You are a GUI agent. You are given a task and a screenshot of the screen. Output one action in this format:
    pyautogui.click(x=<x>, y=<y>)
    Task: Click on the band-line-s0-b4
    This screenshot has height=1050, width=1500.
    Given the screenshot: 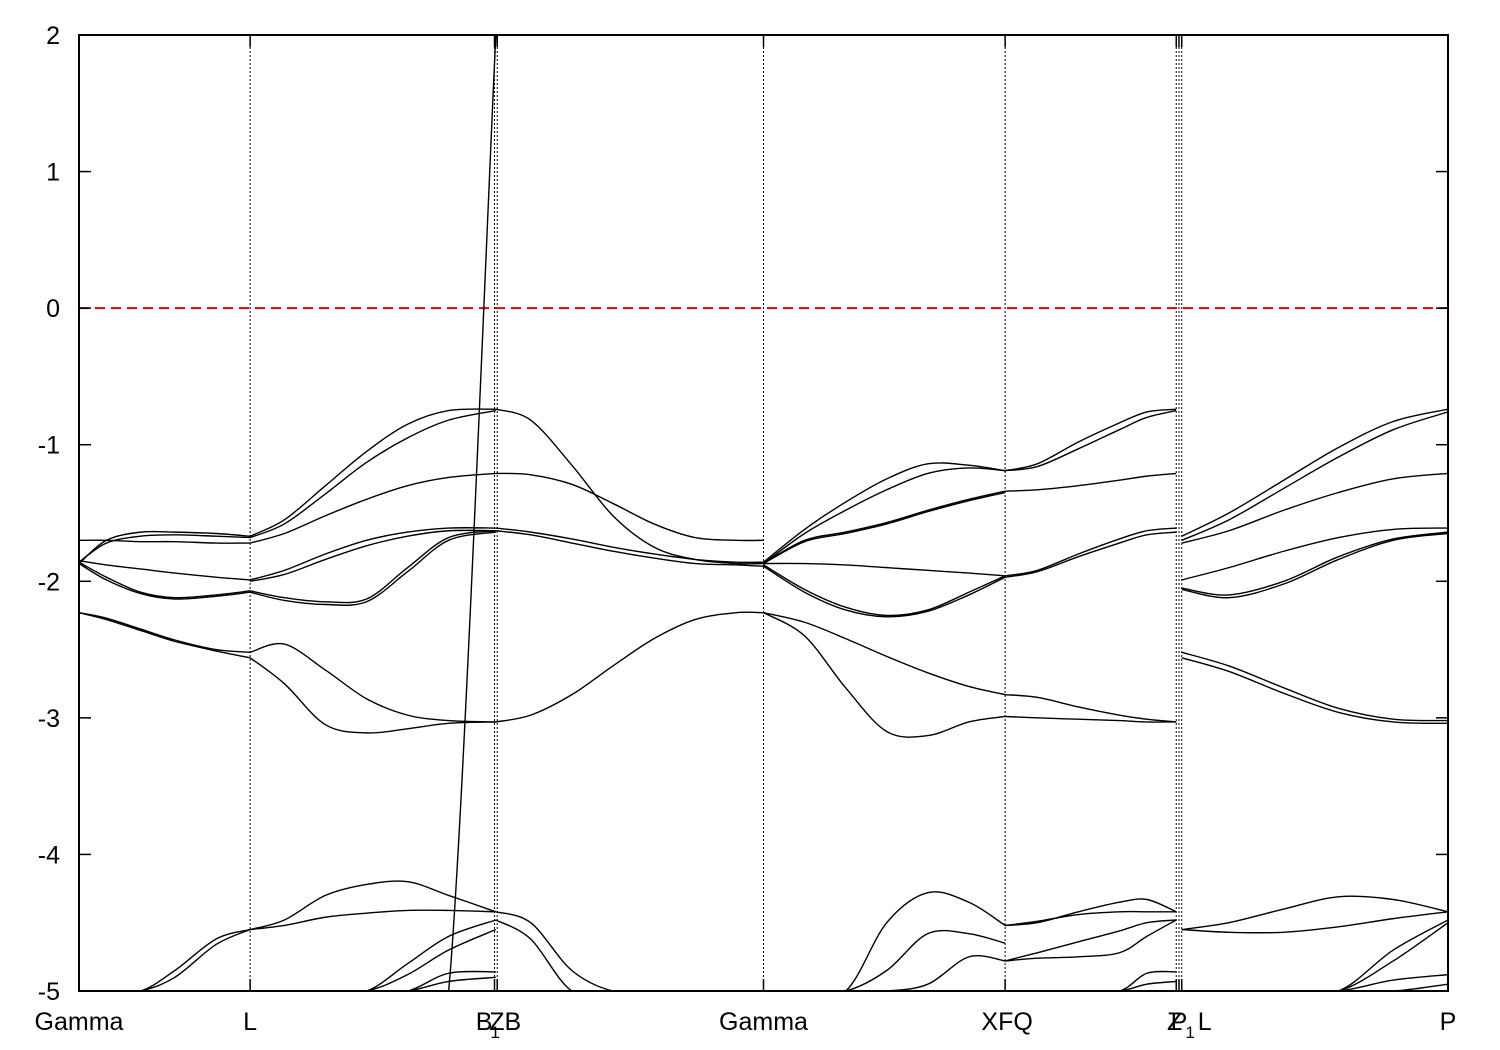 What is the action you would take?
    pyautogui.click(x=165, y=580)
    